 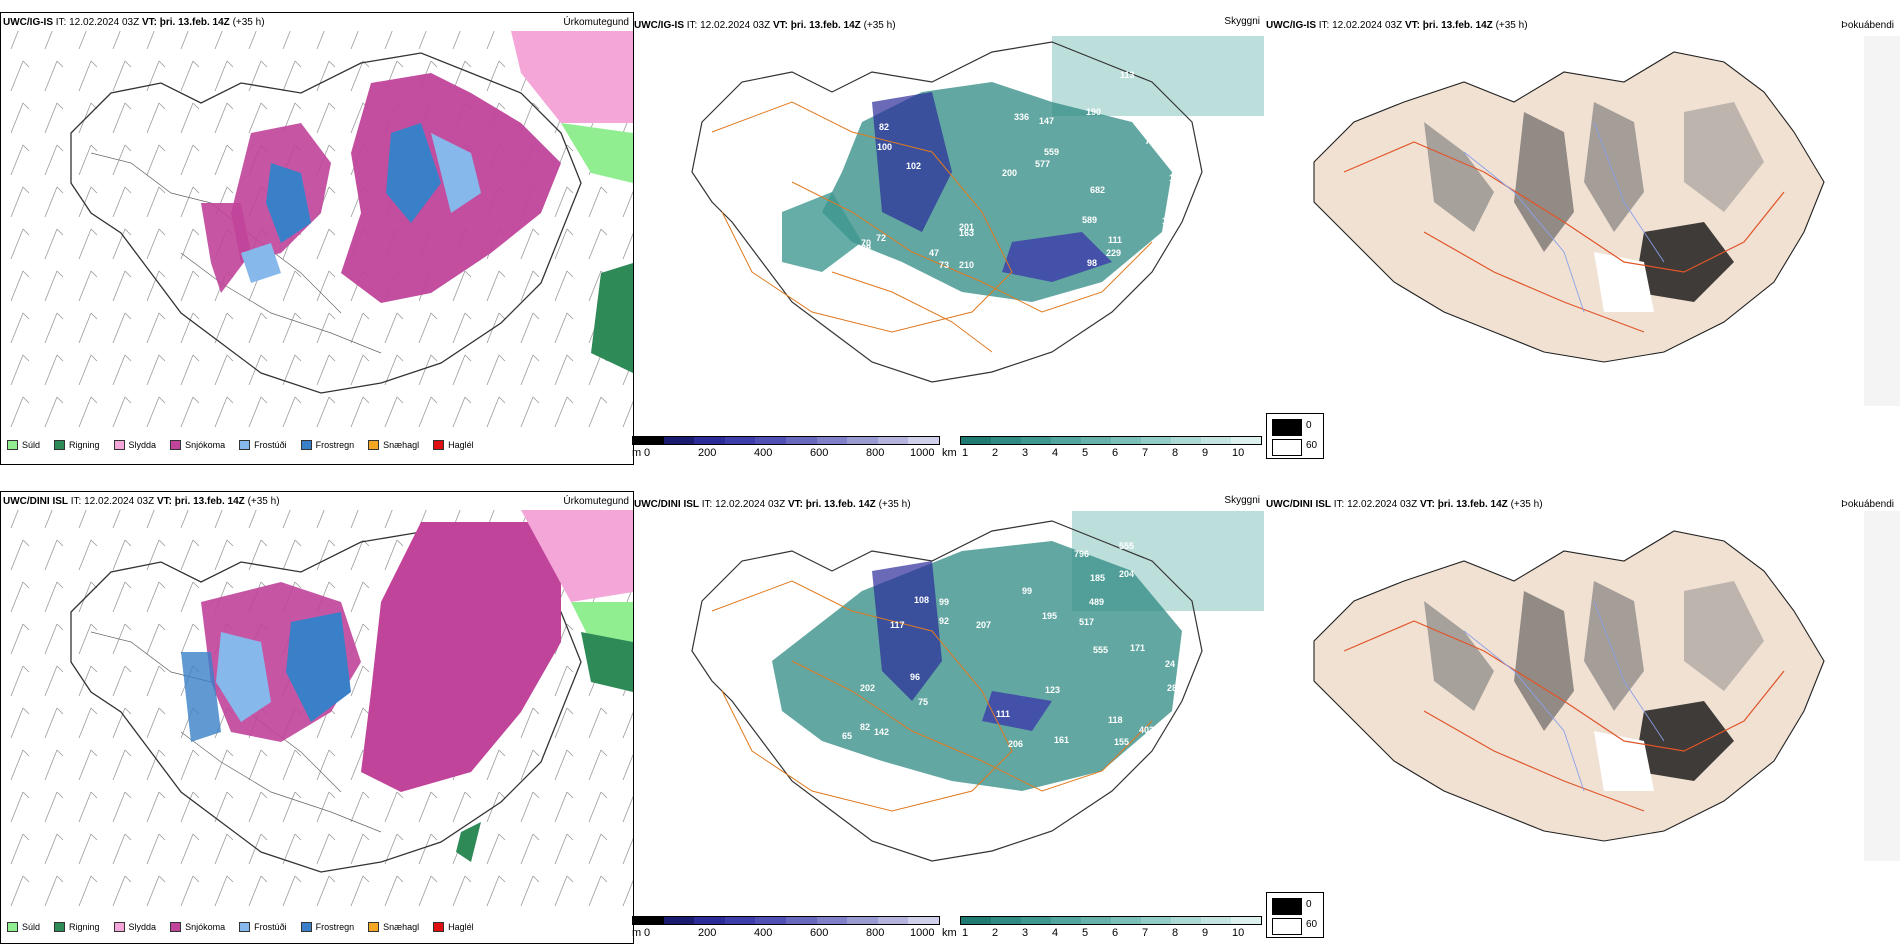 What do you see at coordinates (1176, 162) in the screenshot?
I see `vis-value: 107` at bounding box center [1176, 162].